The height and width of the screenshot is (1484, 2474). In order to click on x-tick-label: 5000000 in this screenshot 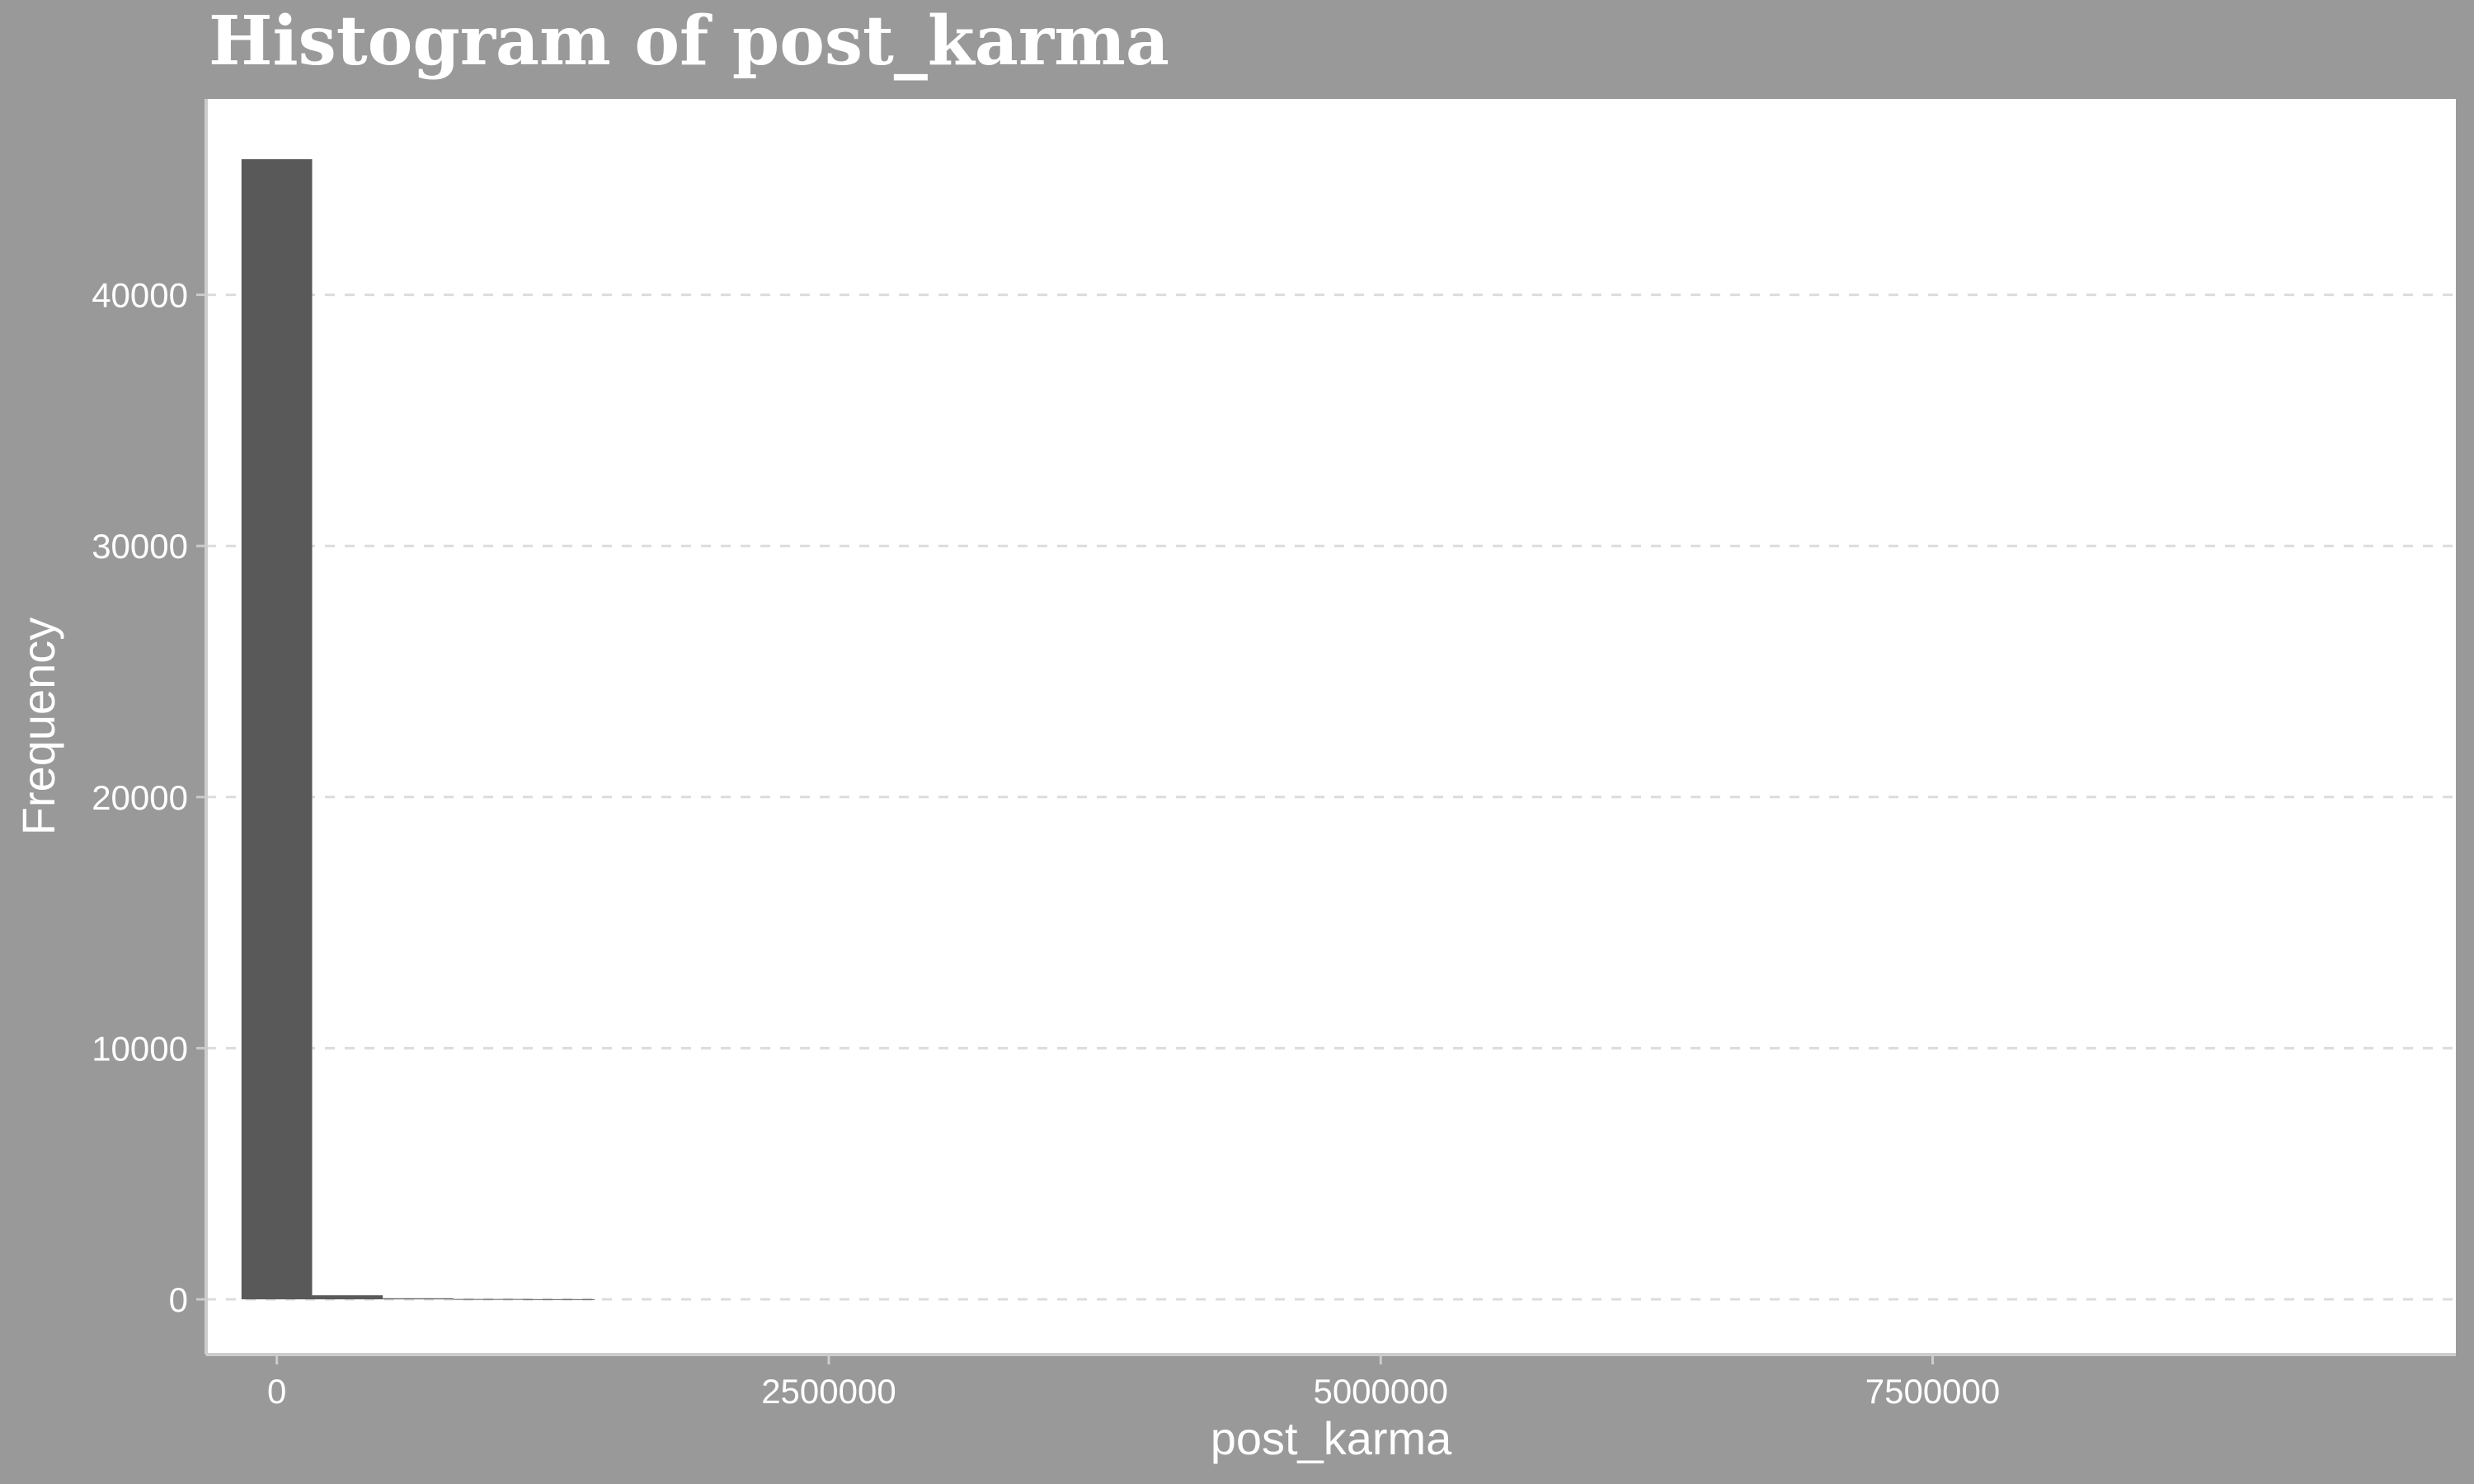, I will do `click(1380, 1391)`.